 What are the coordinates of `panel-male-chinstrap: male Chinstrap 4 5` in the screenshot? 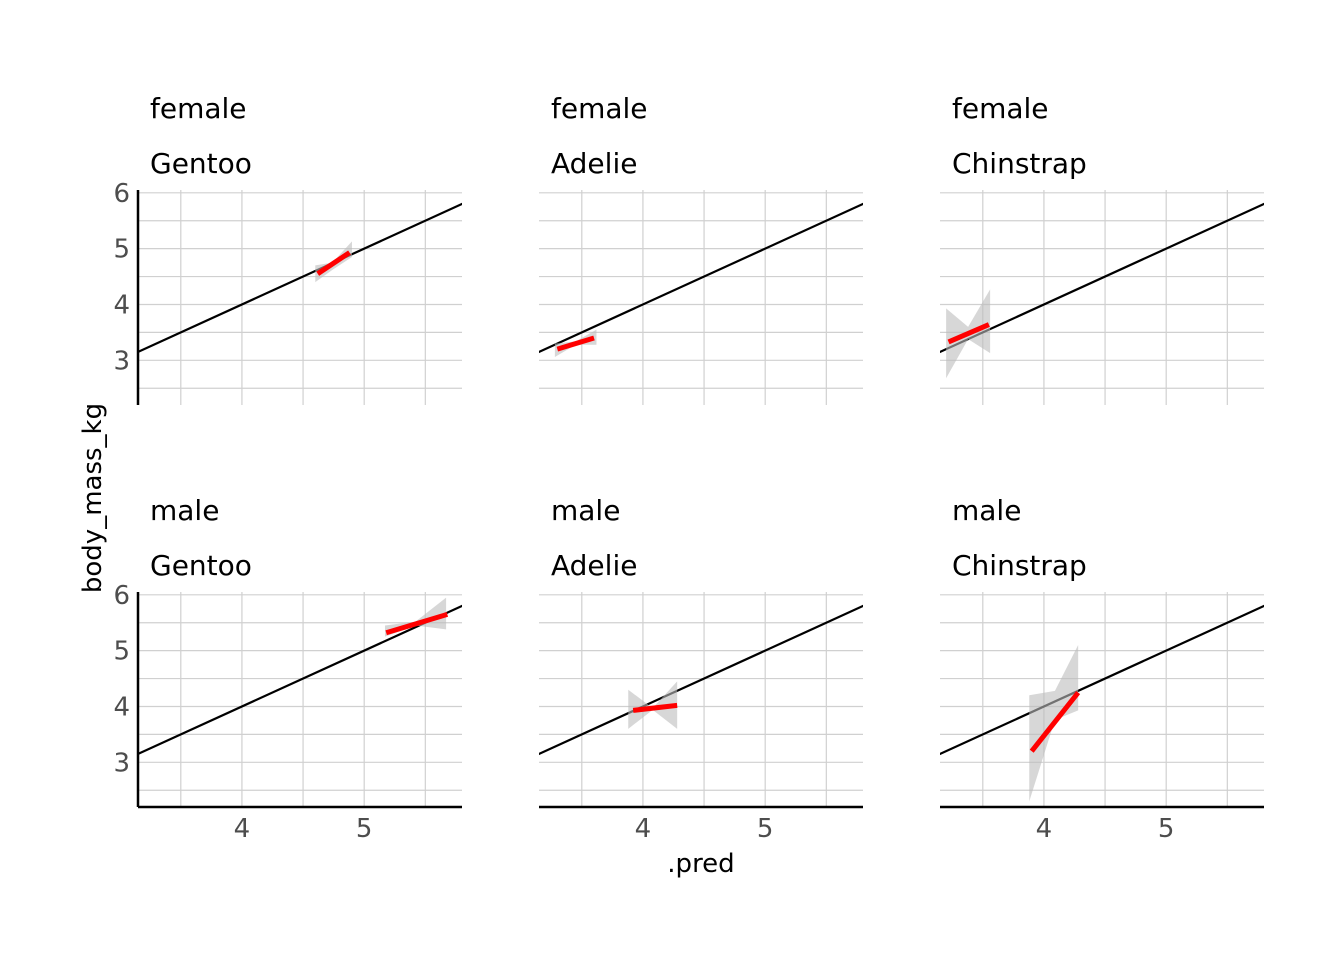 It's located at (1102, 669).